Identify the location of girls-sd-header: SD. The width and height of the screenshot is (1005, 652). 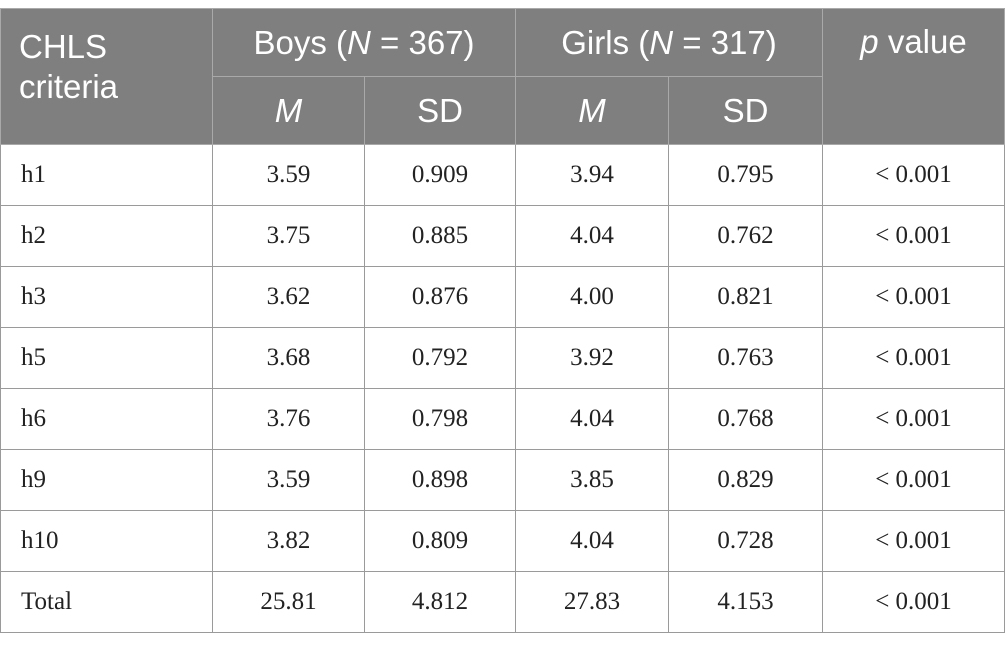
(746, 110).